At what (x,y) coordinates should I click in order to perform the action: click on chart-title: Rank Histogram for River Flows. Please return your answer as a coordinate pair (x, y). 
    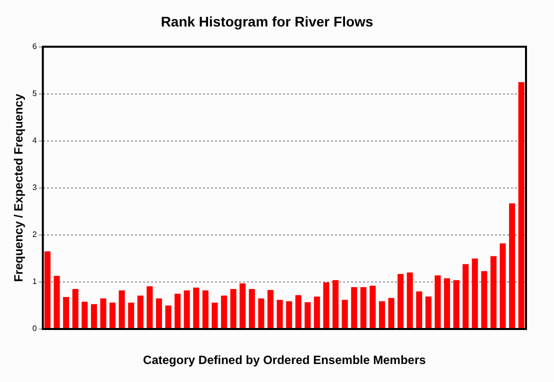
    Looking at the image, I should click on (267, 21).